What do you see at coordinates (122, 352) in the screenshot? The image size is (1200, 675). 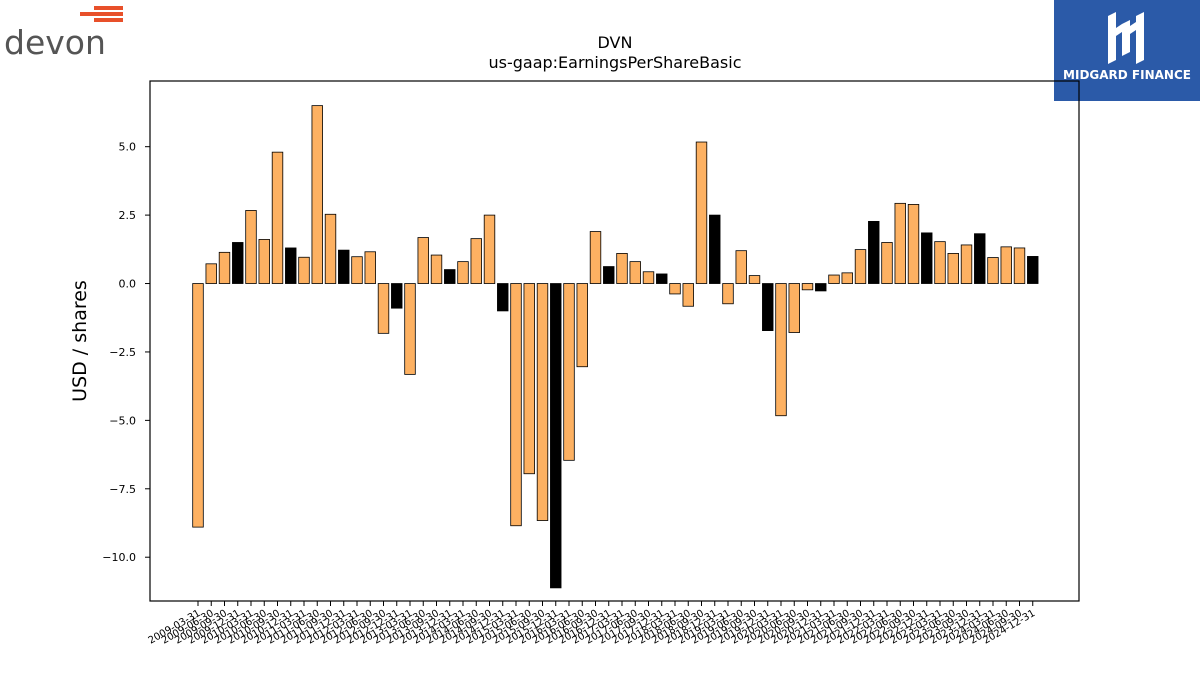 I see `y-tick-label: −2.5` at bounding box center [122, 352].